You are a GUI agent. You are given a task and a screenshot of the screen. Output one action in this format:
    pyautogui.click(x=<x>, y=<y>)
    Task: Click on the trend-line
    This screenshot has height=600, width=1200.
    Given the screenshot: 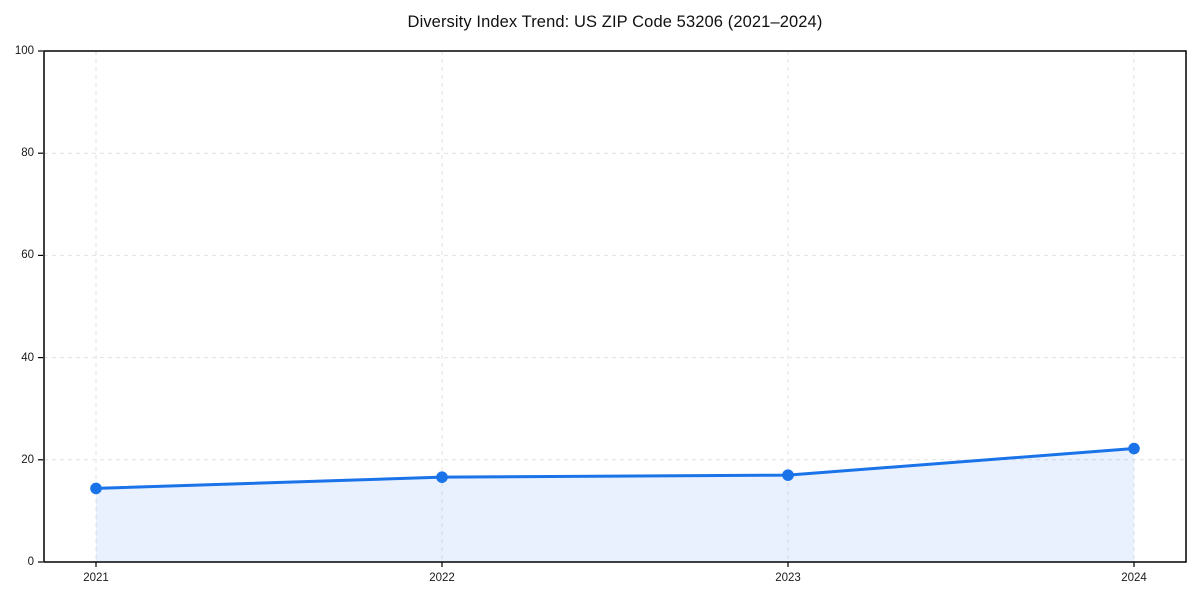 What is the action you would take?
    pyautogui.click(x=615, y=468)
    